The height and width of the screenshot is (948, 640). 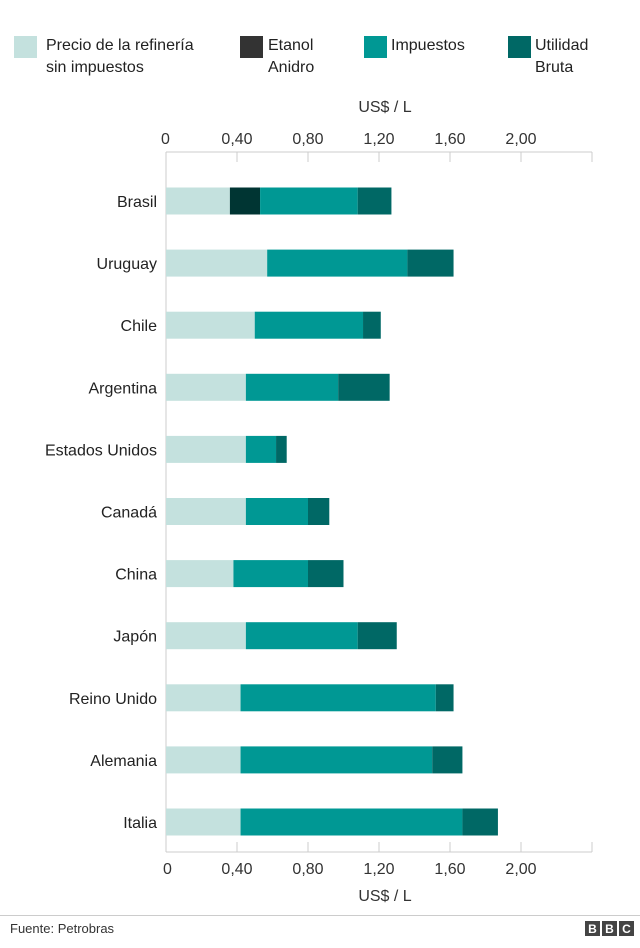 What do you see at coordinates (384, 896) in the screenshot?
I see `x-axis-title-bottom: US$ / L` at bounding box center [384, 896].